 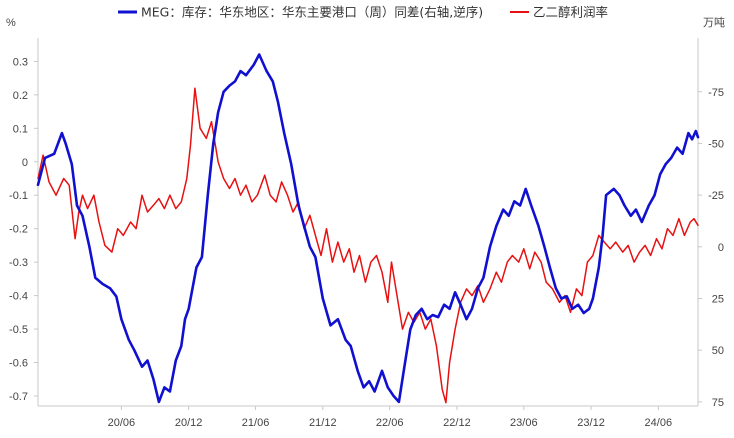 What do you see at coordinates (718, 299) in the screenshot?
I see `right-tick-label: 25` at bounding box center [718, 299].